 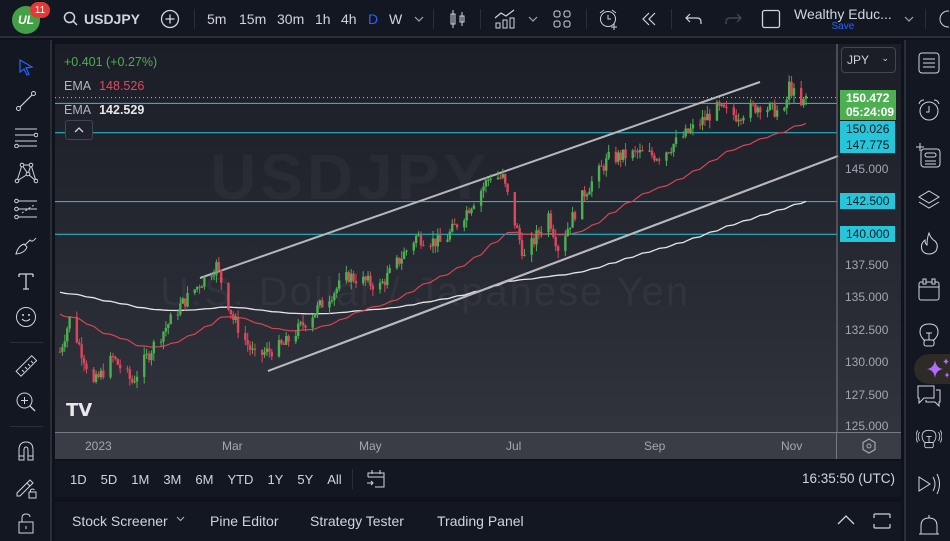 What do you see at coordinates (771, 19) in the screenshot?
I see `fullscreen-square-button` at bounding box center [771, 19].